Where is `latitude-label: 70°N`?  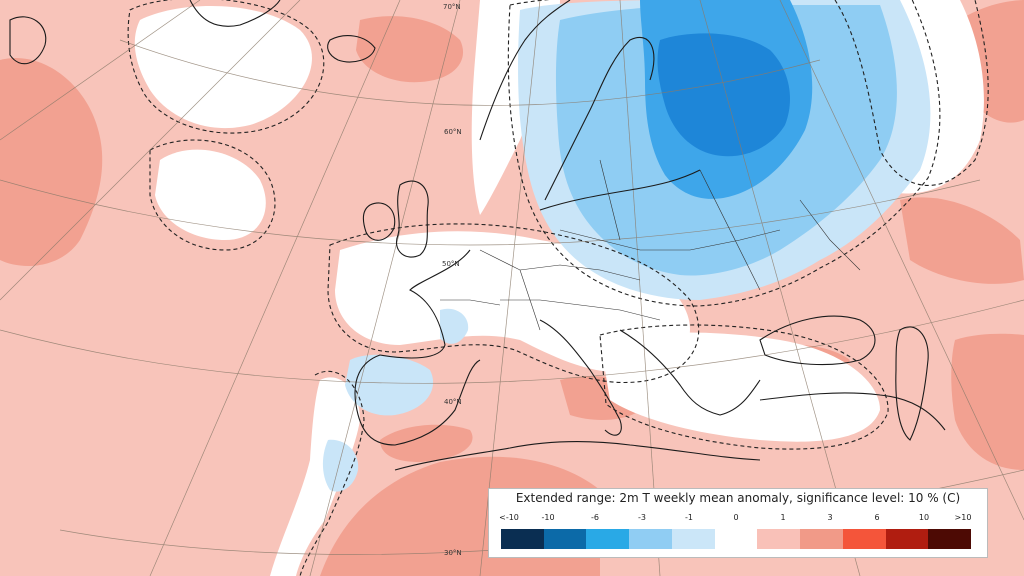
latitude-label: 70°N is located at coordinates (452, 7).